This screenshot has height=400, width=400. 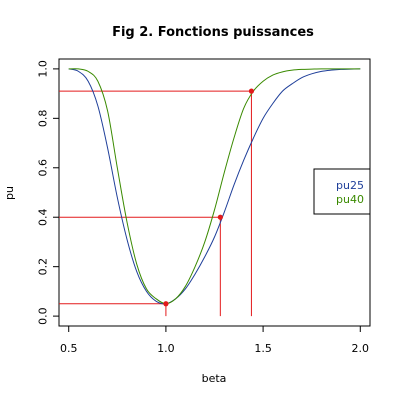 What do you see at coordinates (43, 119) in the screenshot?
I see `y-tick-label: 0.8` at bounding box center [43, 119].